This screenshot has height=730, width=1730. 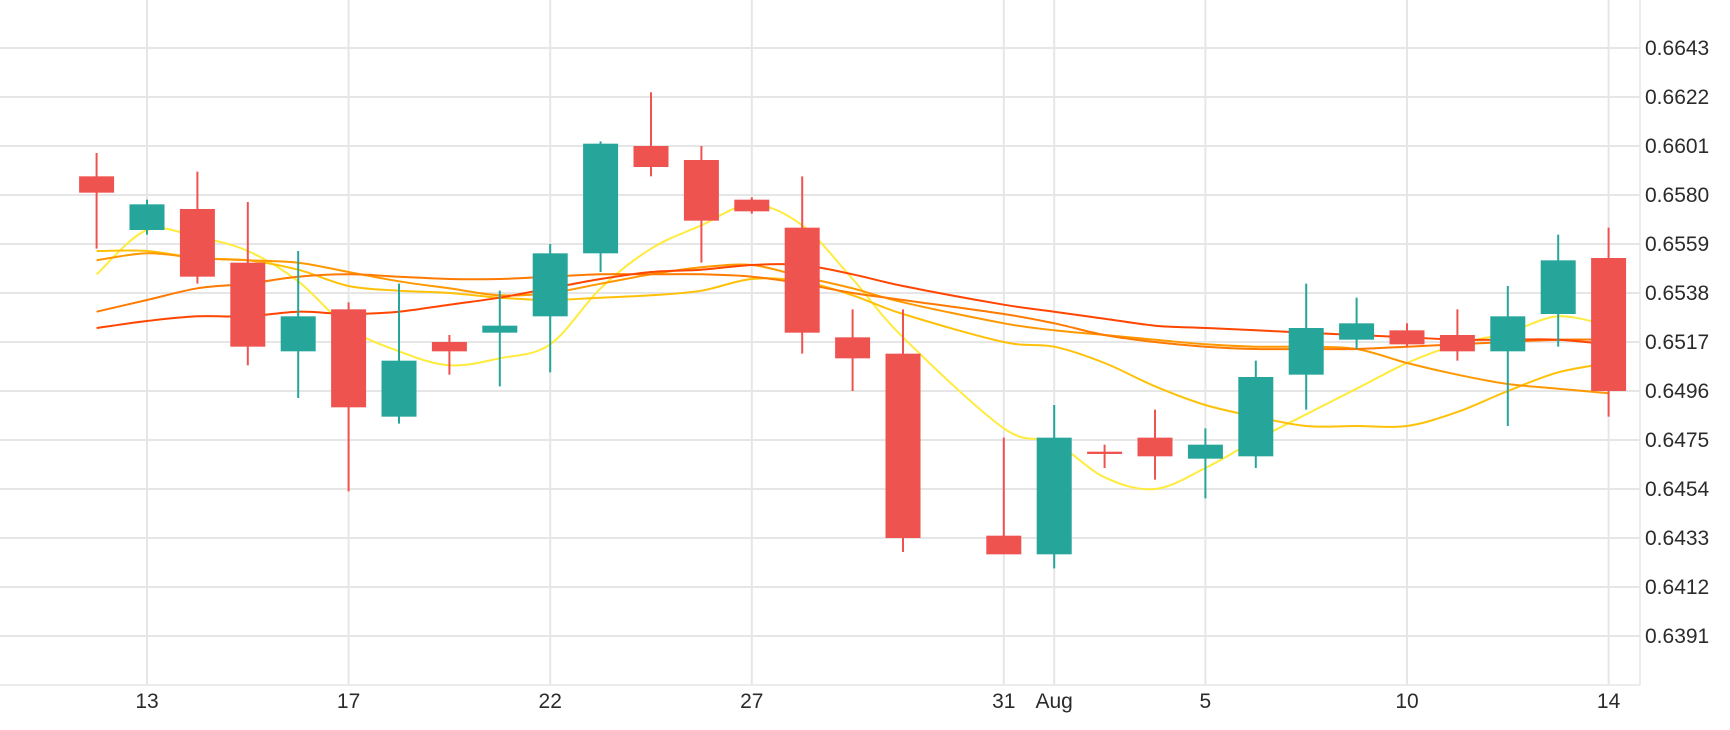 I want to click on y-tick-label: 0.6454, so click(x=1677, y=489).